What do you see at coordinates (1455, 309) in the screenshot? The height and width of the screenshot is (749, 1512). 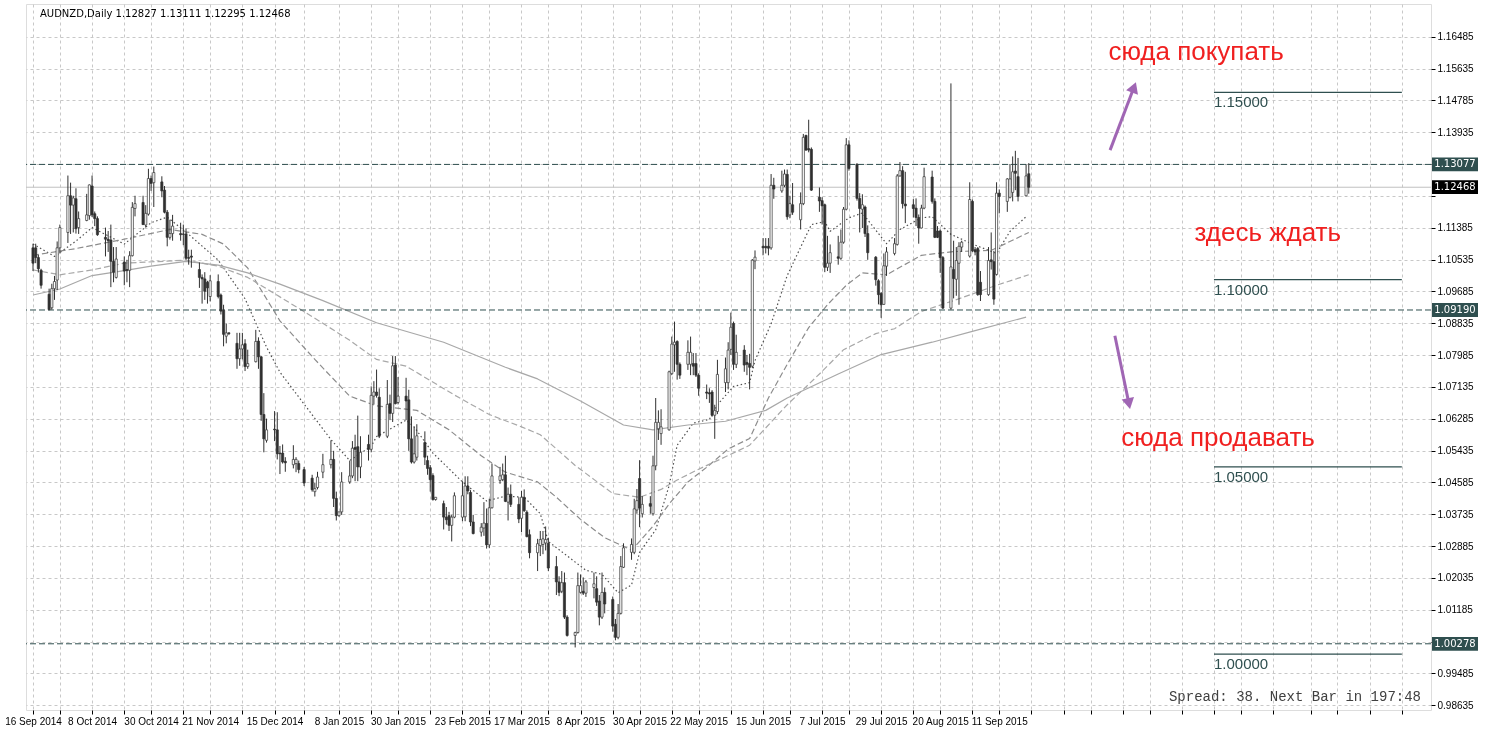 I see `ref-line-label: 1.09190` at bounding box center [1455, 309].